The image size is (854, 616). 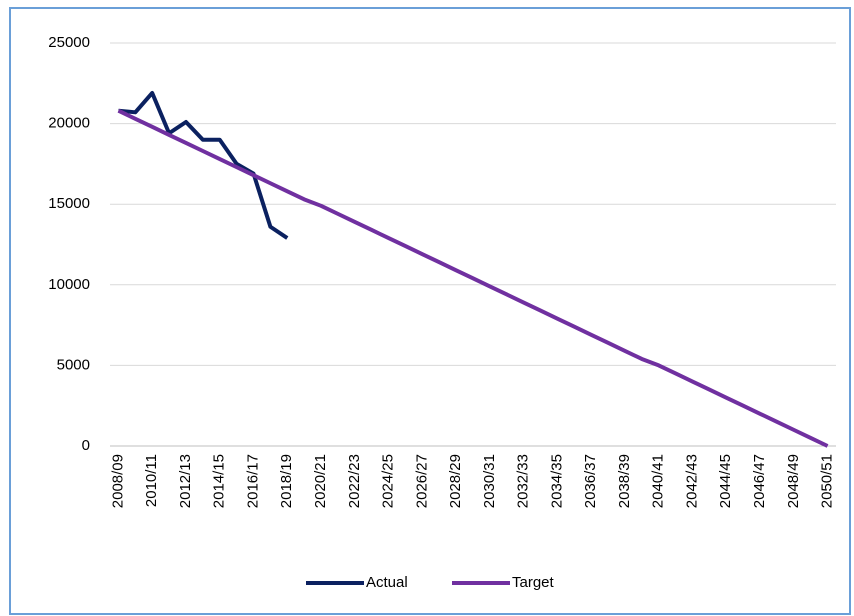 I want to click on x-tick-label: 2028/29, so click(x=455, y=481).